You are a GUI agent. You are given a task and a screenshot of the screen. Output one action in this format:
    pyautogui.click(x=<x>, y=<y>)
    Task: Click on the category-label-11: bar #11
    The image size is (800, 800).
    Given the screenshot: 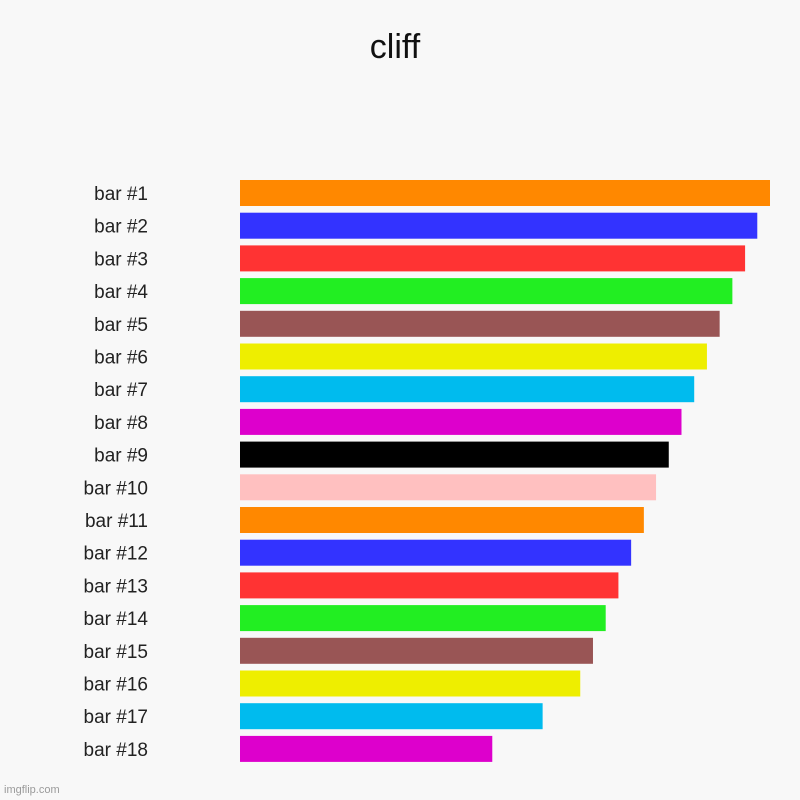 What is the action you would take?
    pyautogui.click(x=116, y=521)
    